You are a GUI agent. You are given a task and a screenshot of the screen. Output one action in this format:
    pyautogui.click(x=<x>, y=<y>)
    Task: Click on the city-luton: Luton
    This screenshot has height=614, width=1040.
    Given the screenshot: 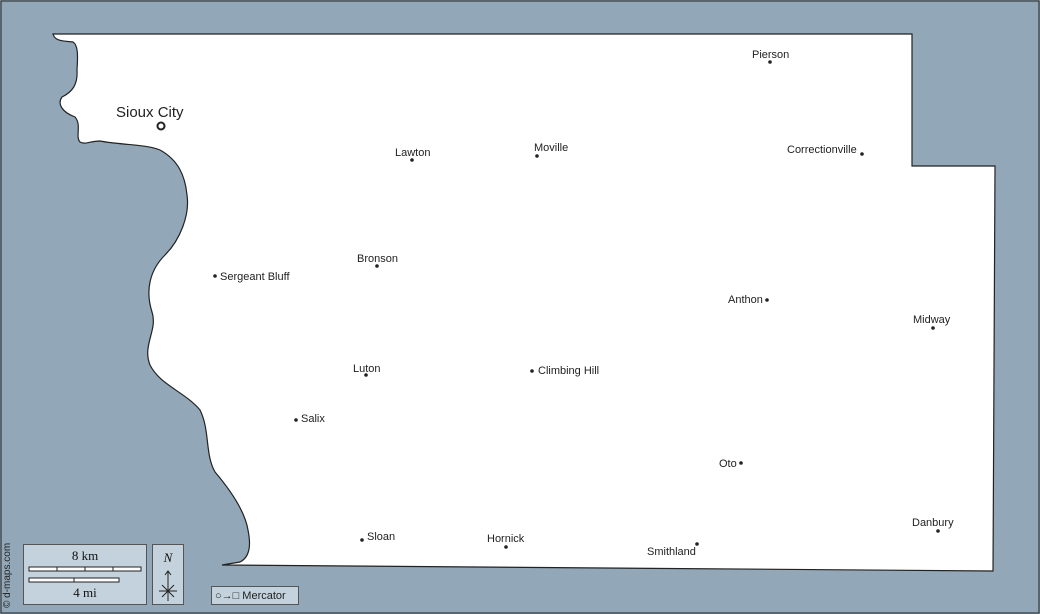 What is the action you would take?
    pyautogui.click(x=367, y=370)
    